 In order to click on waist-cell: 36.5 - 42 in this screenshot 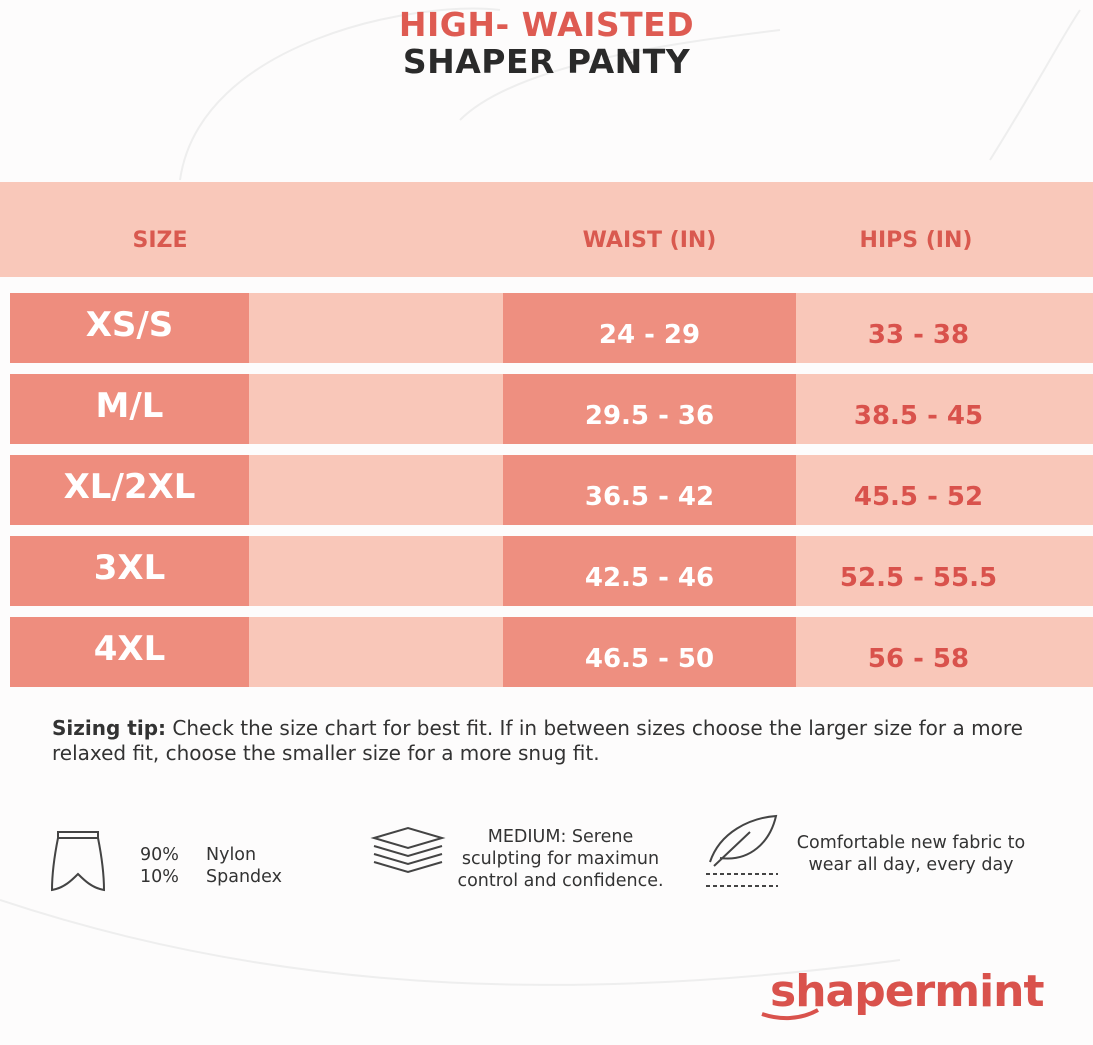, I will do `click(649, 490)`.